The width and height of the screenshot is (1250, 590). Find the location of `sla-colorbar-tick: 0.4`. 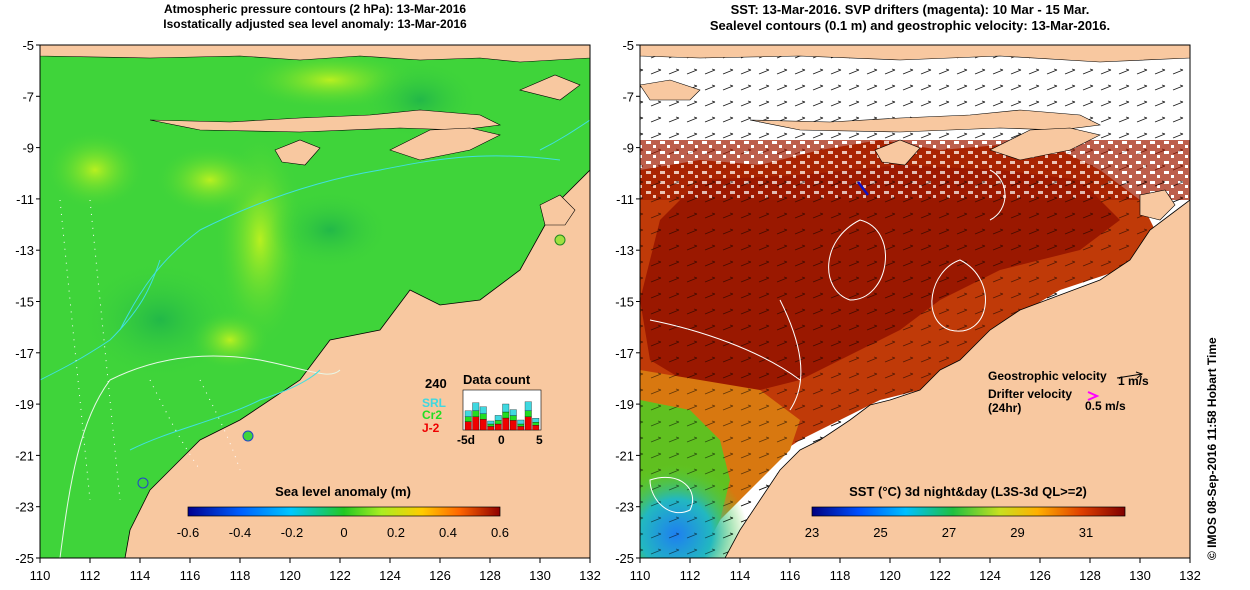

sla-colorbar-tick: 0.4 is located at coordinates (448, 532).